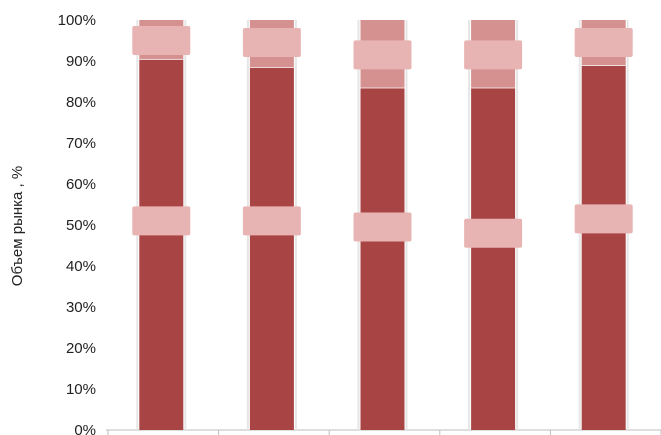 The width and height of the screenshot is (661, 435). Describe the element at coordinates (77, 20) in the screenshot. I see `y-tick-label: 100%` at that location.